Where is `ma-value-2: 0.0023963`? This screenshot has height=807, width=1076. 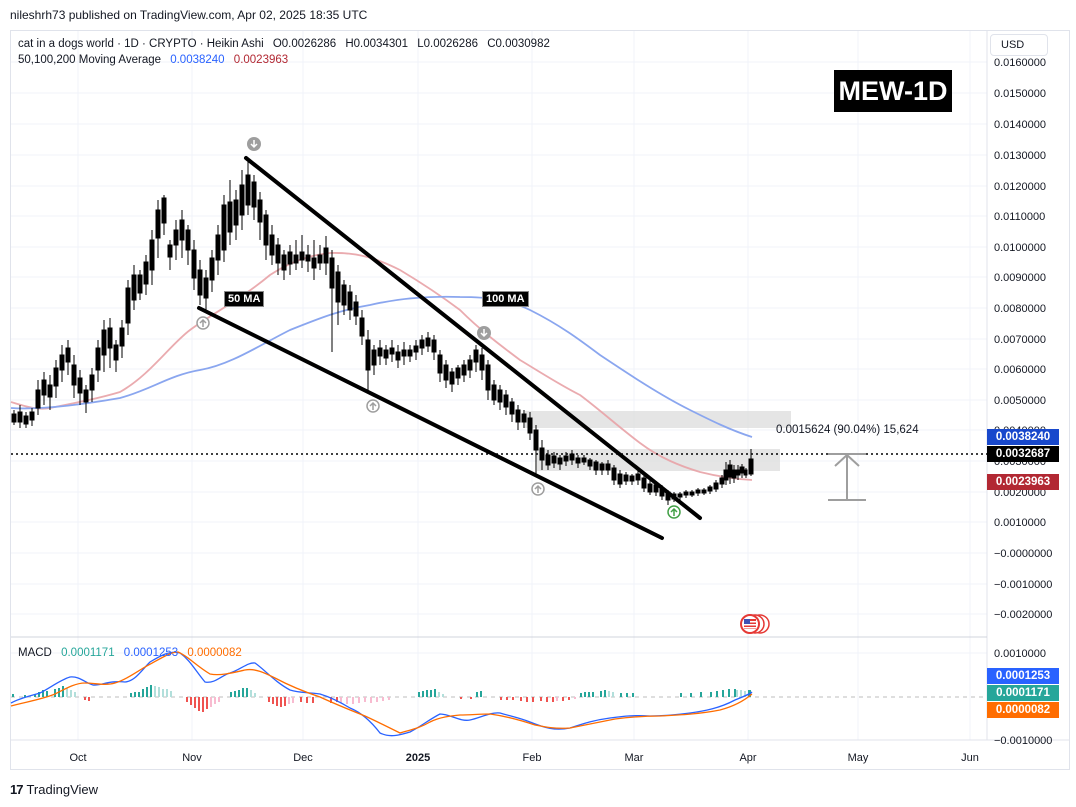
ma-value-2: 0.0023963 is located at coordinates (261, 60).